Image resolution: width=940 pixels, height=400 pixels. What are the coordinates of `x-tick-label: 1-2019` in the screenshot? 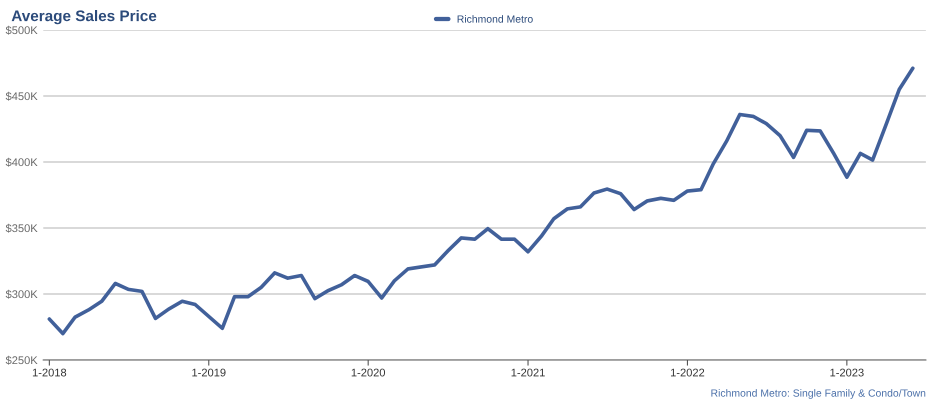 It's located at (209, 372).